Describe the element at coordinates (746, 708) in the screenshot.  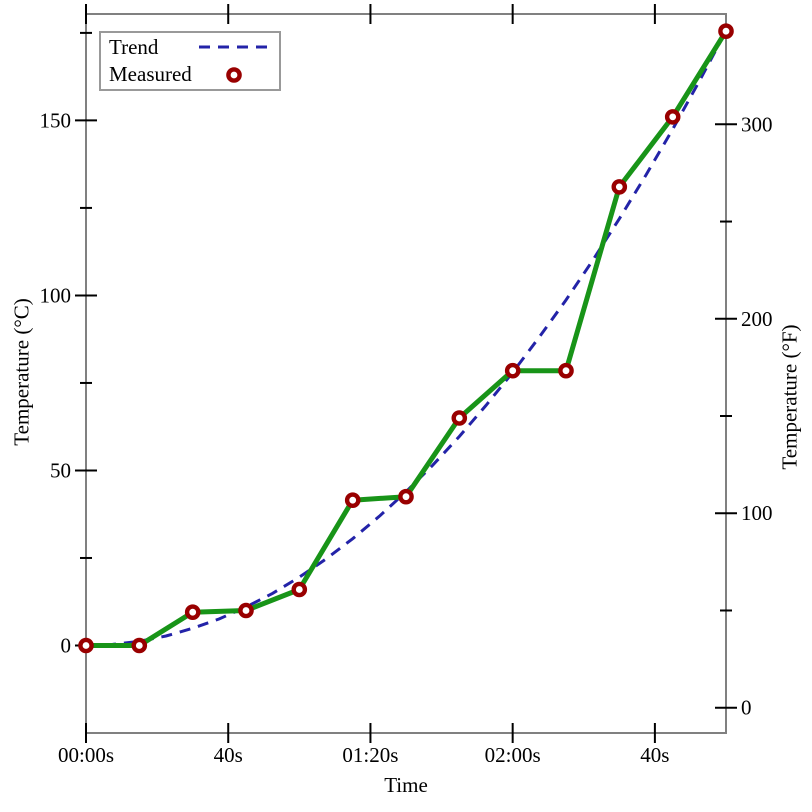
I see `y-right-tick-label: 0` at that location.